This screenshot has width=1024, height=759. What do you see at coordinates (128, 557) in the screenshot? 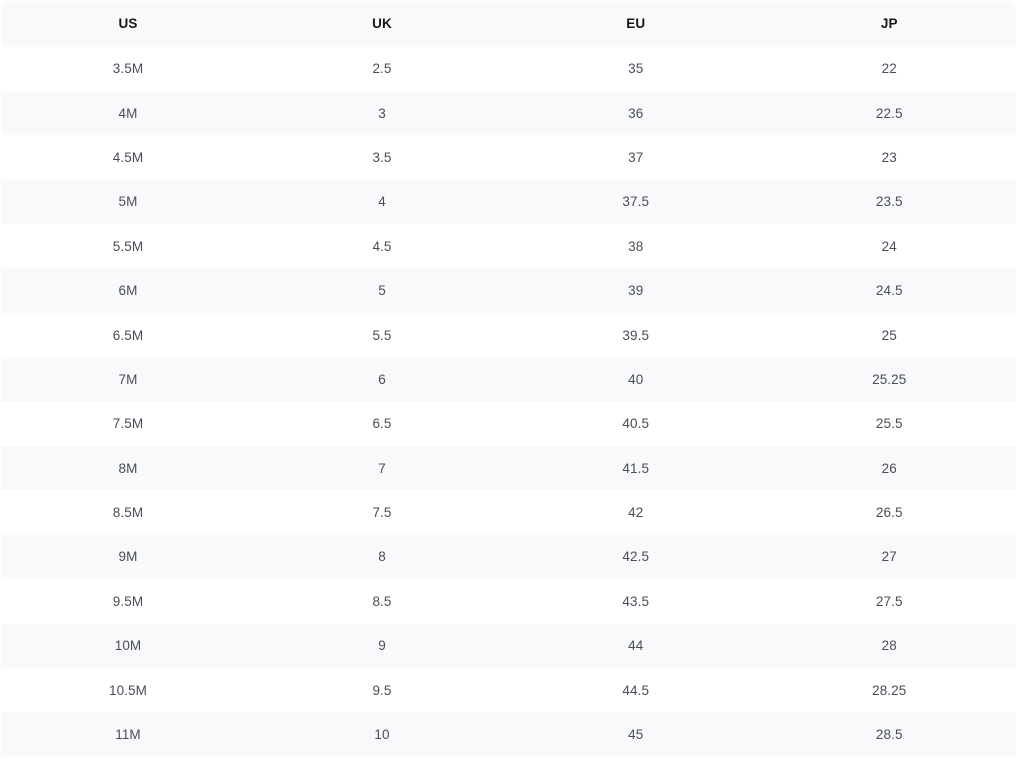
I see `cell-us: 9M` at bounding box center [128, 557].